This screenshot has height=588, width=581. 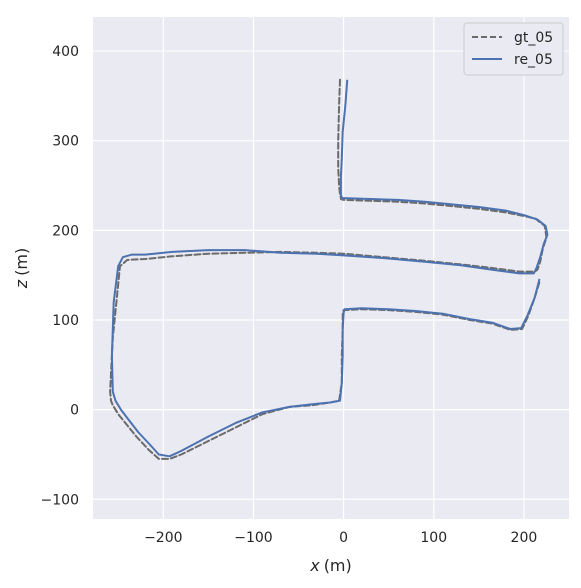 I want to click on legend: gt_05 re_05, so click(x=513, y=49).